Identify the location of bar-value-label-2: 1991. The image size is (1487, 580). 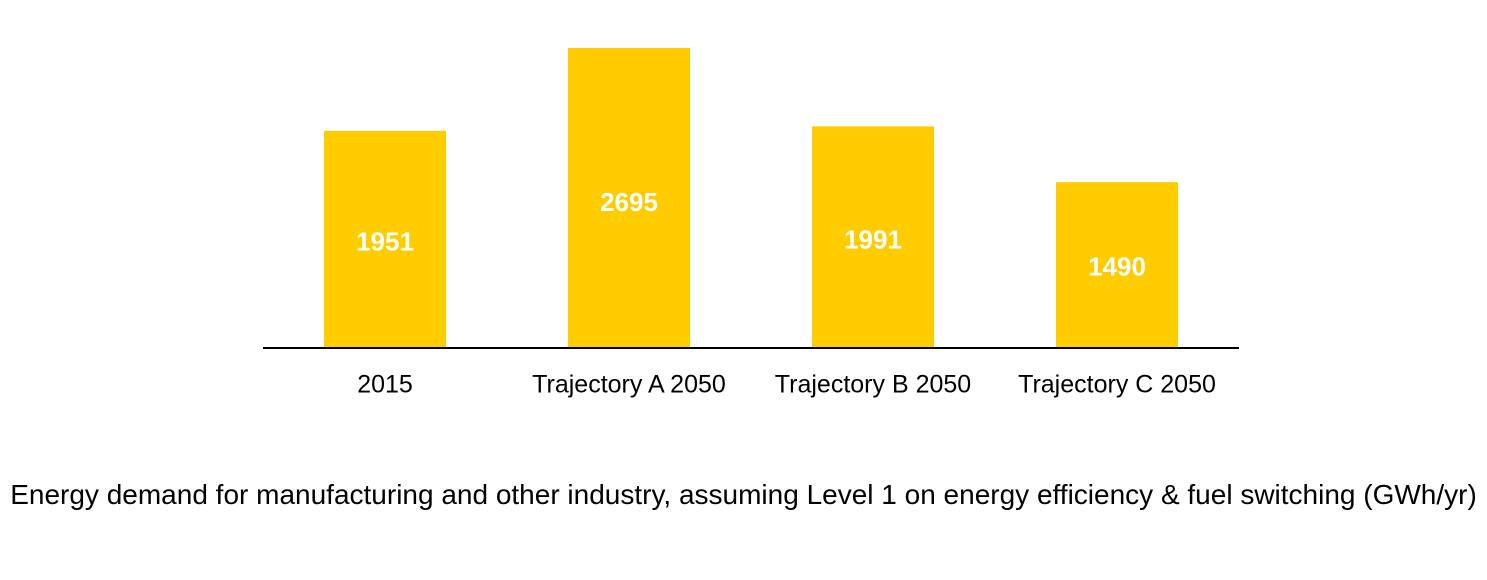
(873, 239).